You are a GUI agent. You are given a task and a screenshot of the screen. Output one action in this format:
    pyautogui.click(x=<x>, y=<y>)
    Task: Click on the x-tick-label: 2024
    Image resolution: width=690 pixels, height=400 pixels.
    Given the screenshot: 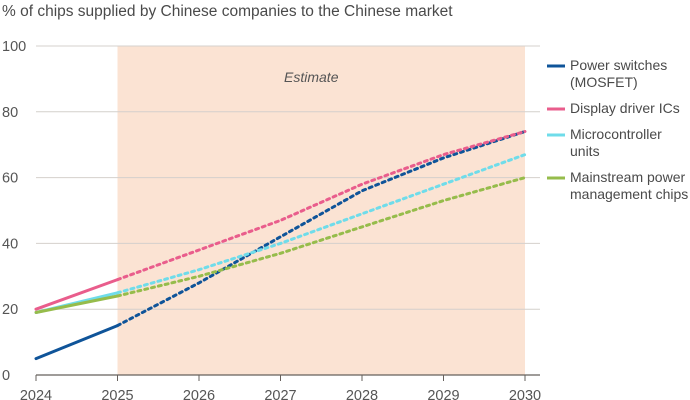 What is the action you would take?
    pyautogui.click(x=36, y=394)
    